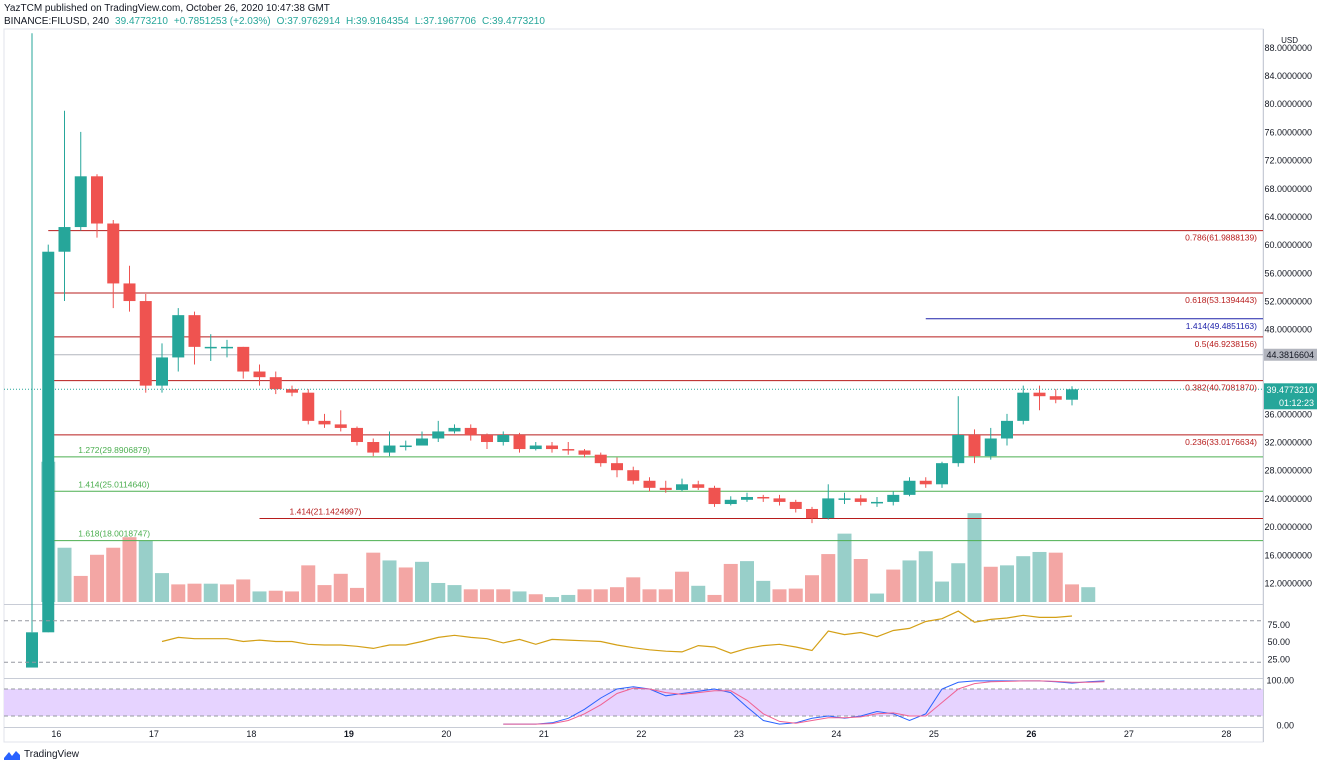 The width and height of the screenshot is (1323, 768). I want to click on x-tick-label: 28, so click(1226, 734).